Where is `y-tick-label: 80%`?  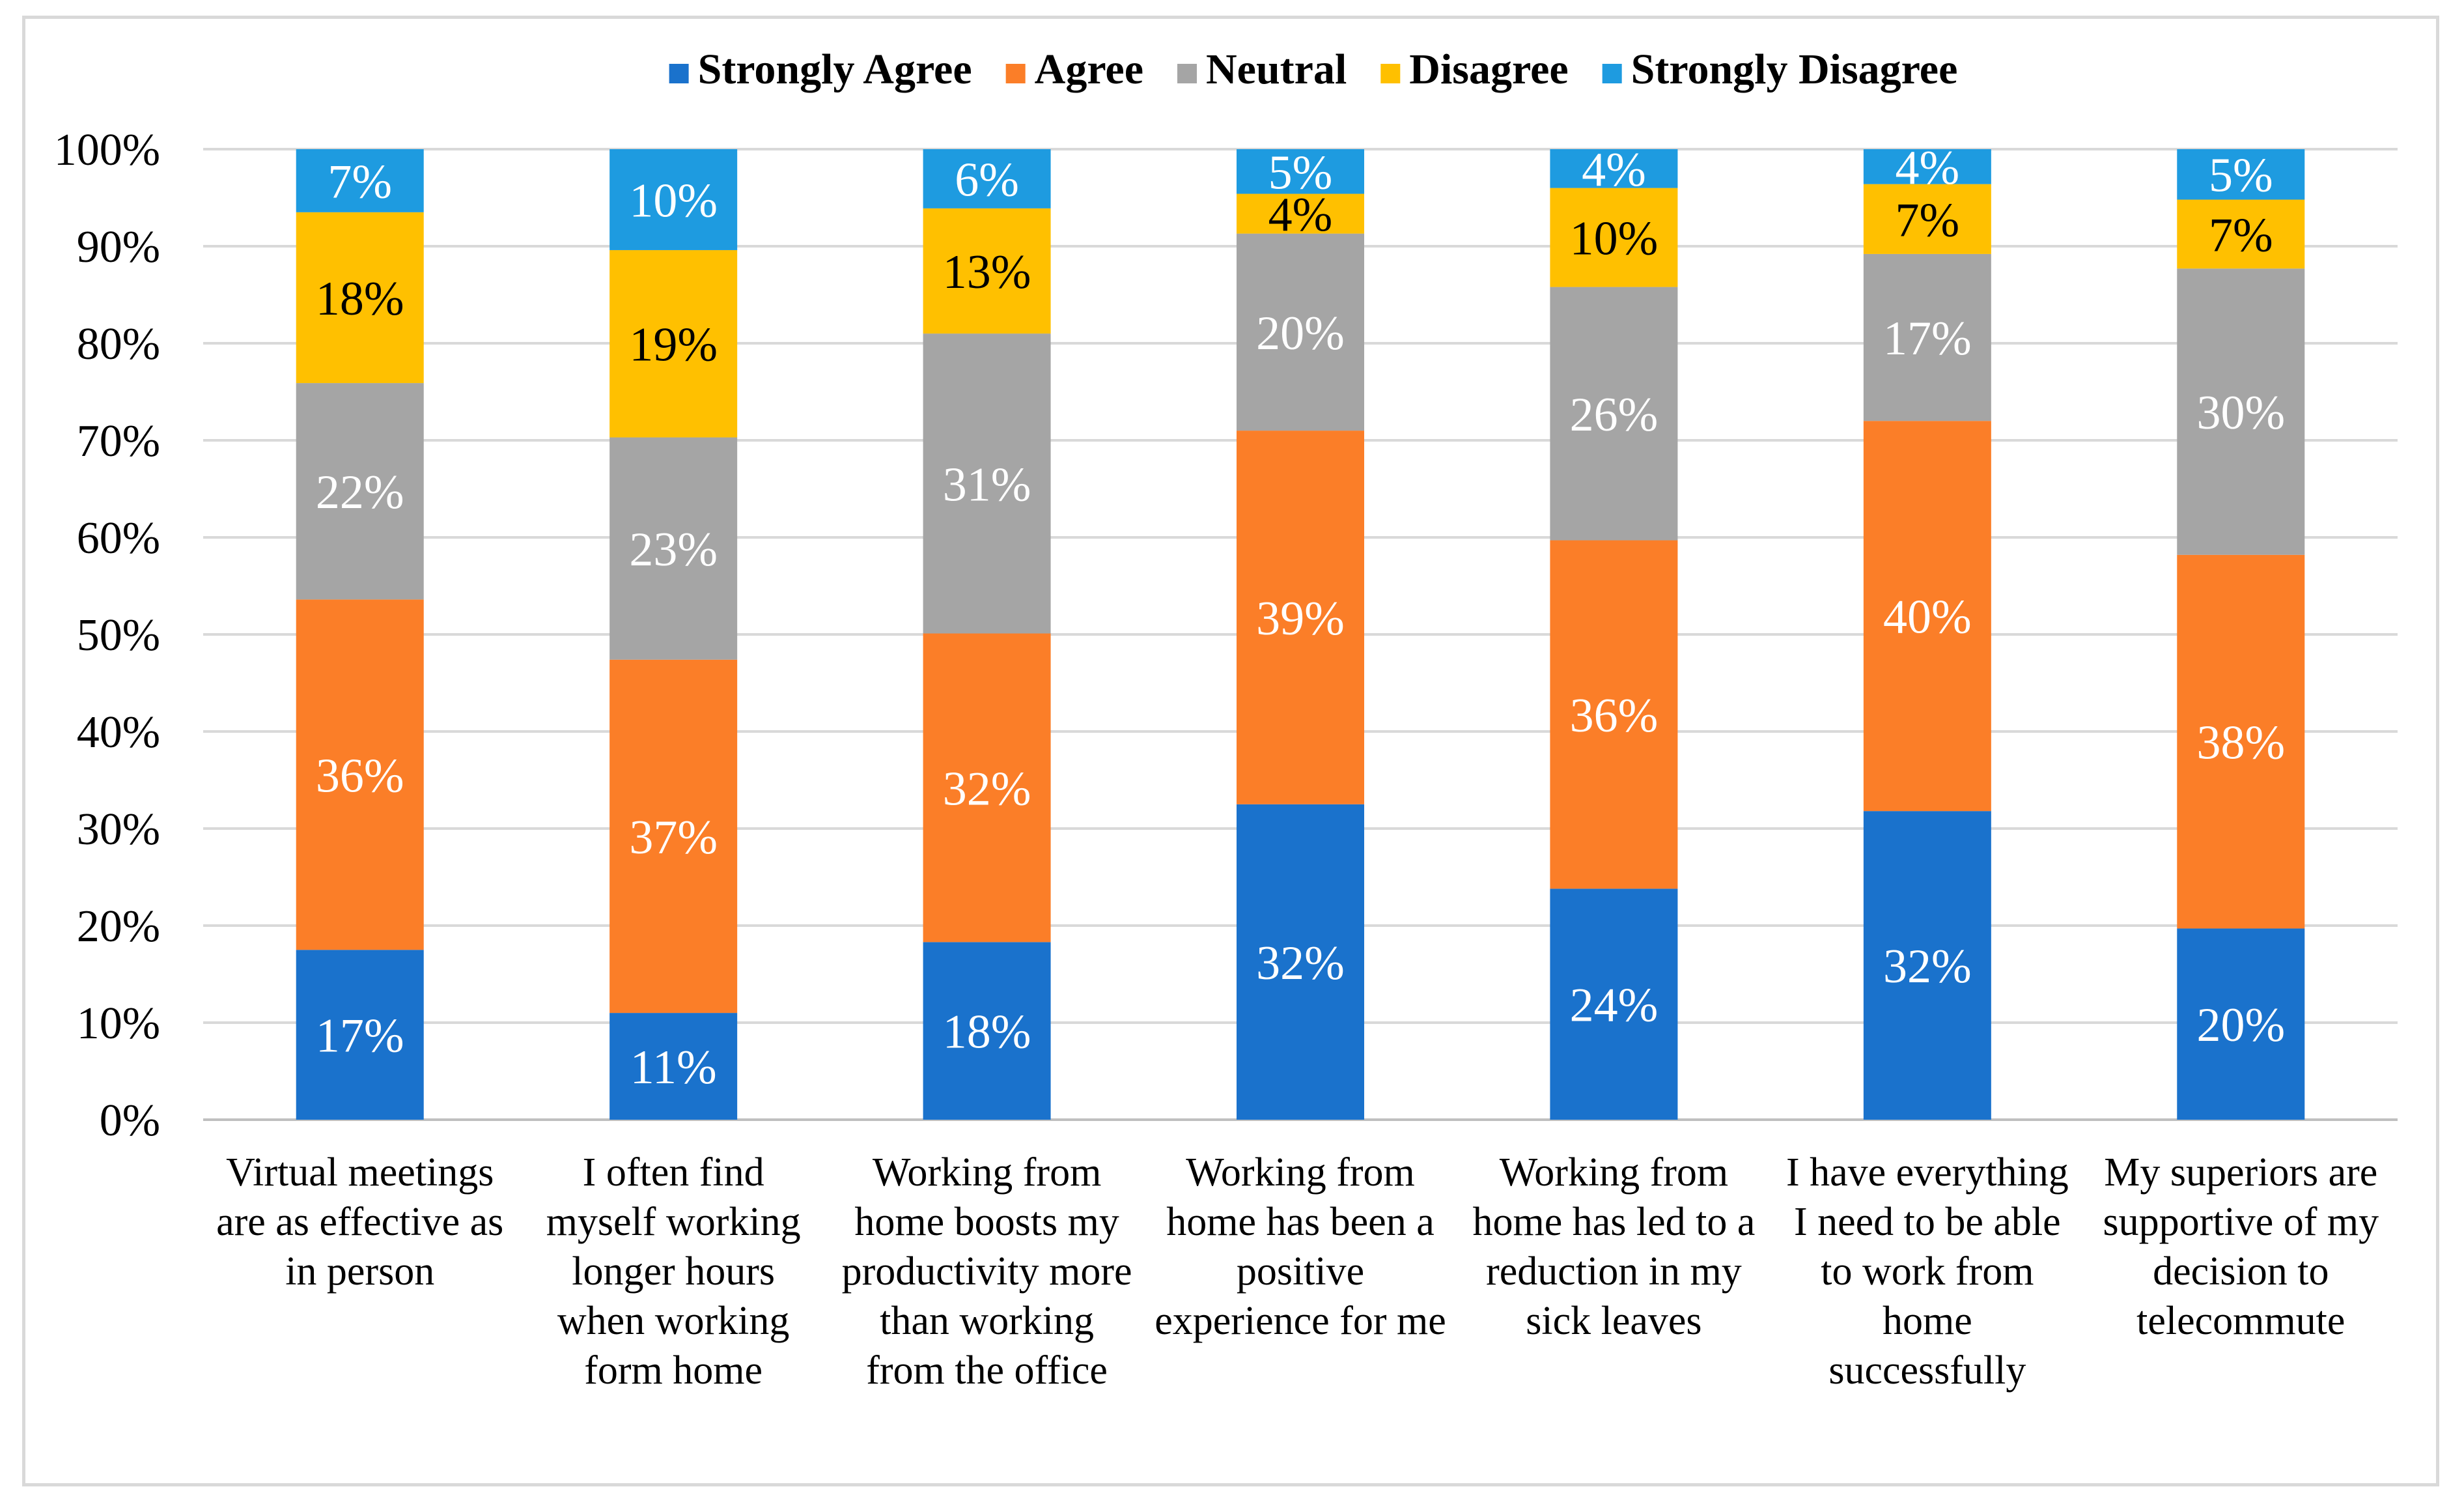 y-tick-label: 80% is located at coordinates (119, 344).